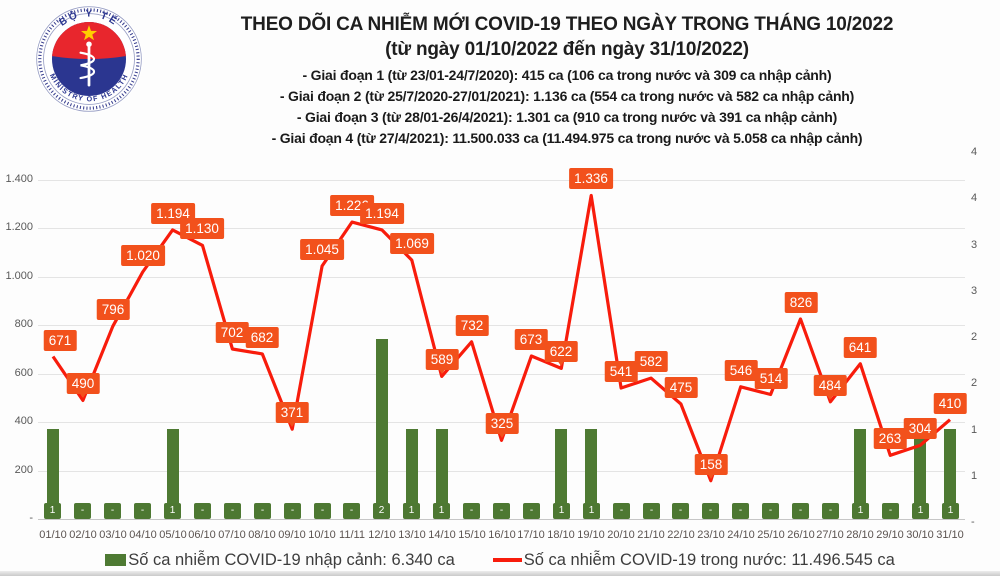 Image resolution: width=1000 pixels, height=576 pixels. What do you see at coordinates (771, 378) in the screenshot?
I see `domestic-cases-label: 514` at bounding box center [771, 378].